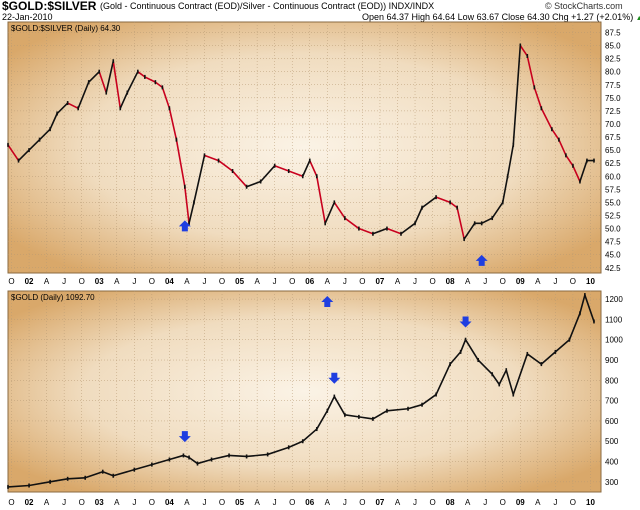 Image resolution: width=640 pixels, height=510 pixels. Describe the element at coordinates (379, 281) in the screenshot. I see `ratio-x-tick-label: 07` at that location.